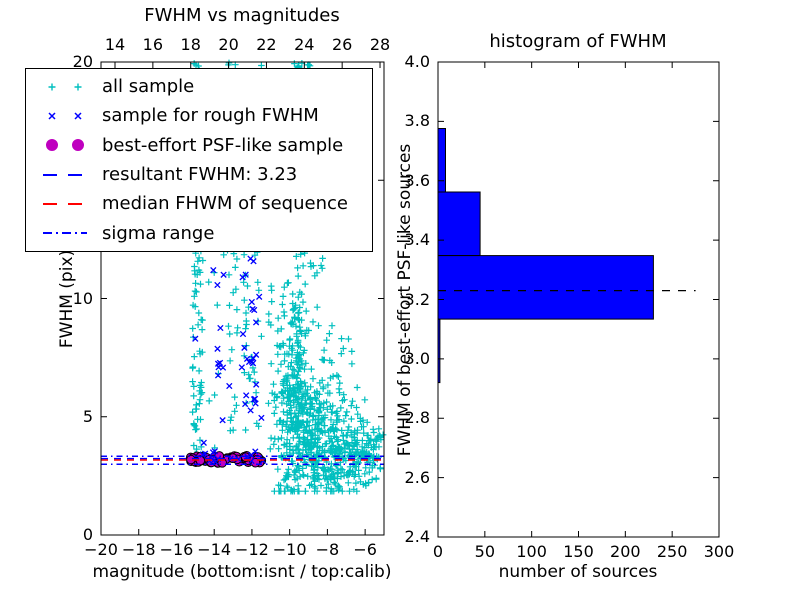  Describe the element at coordinates (210, 116) in the screenshot. I see `legend-label: sample for rough FWHM` at that location.